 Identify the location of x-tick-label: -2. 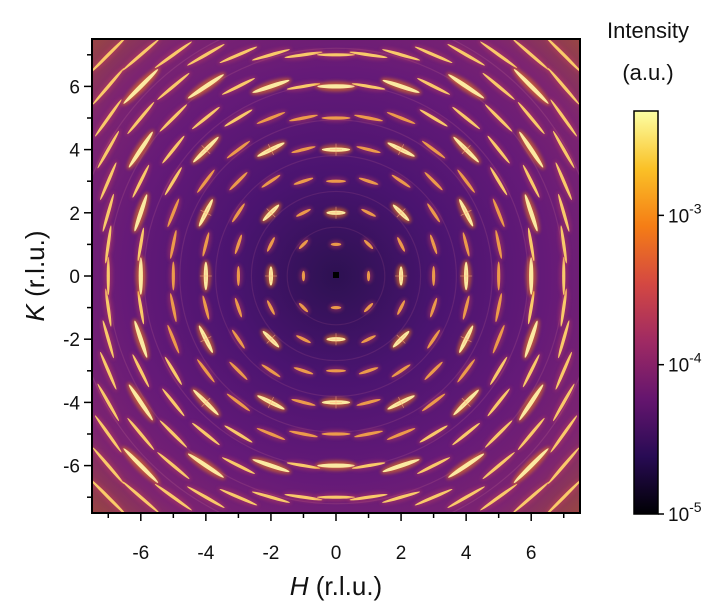
(270, 553).